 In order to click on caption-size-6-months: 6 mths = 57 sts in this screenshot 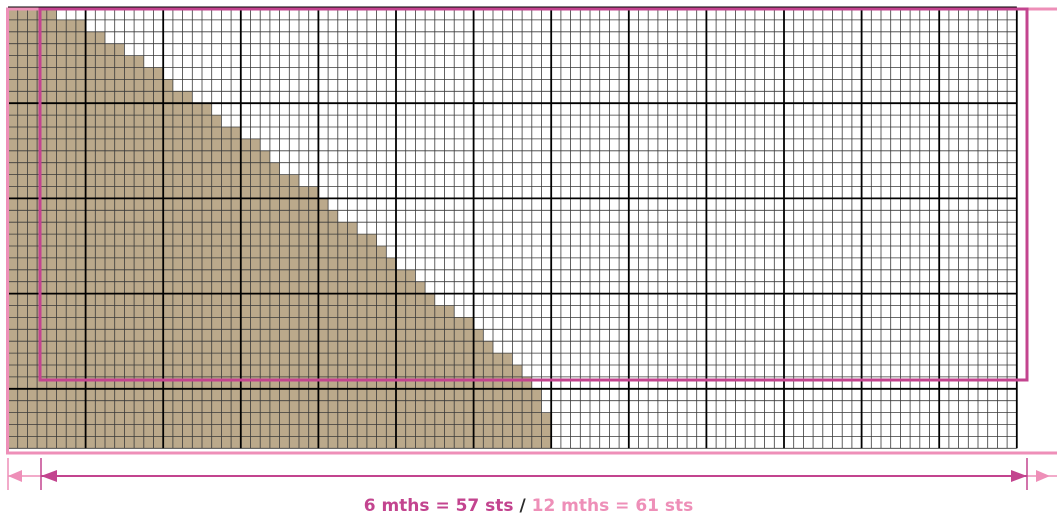, I will do `click(439, 506)`.